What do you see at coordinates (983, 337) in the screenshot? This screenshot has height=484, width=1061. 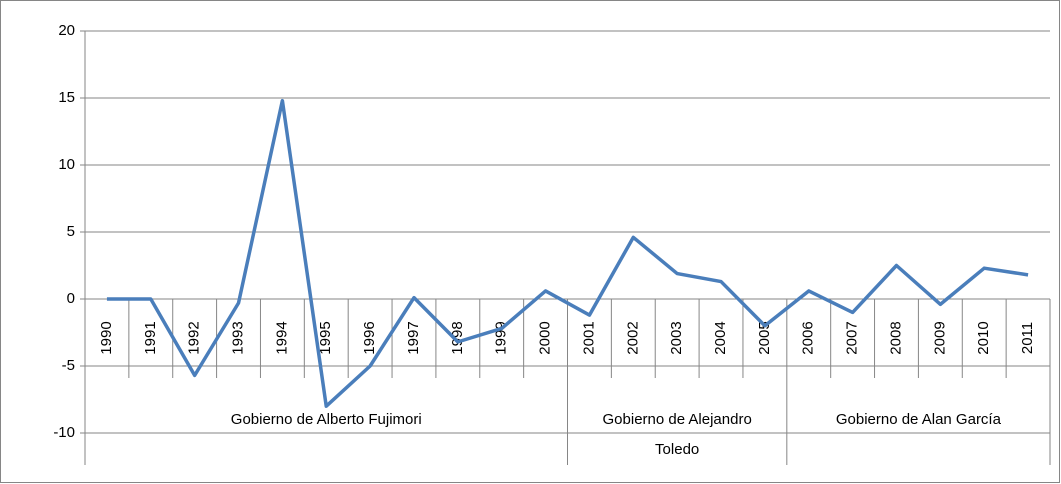 I see `x-tick-label: 2010` at bounding box center [983, 337].